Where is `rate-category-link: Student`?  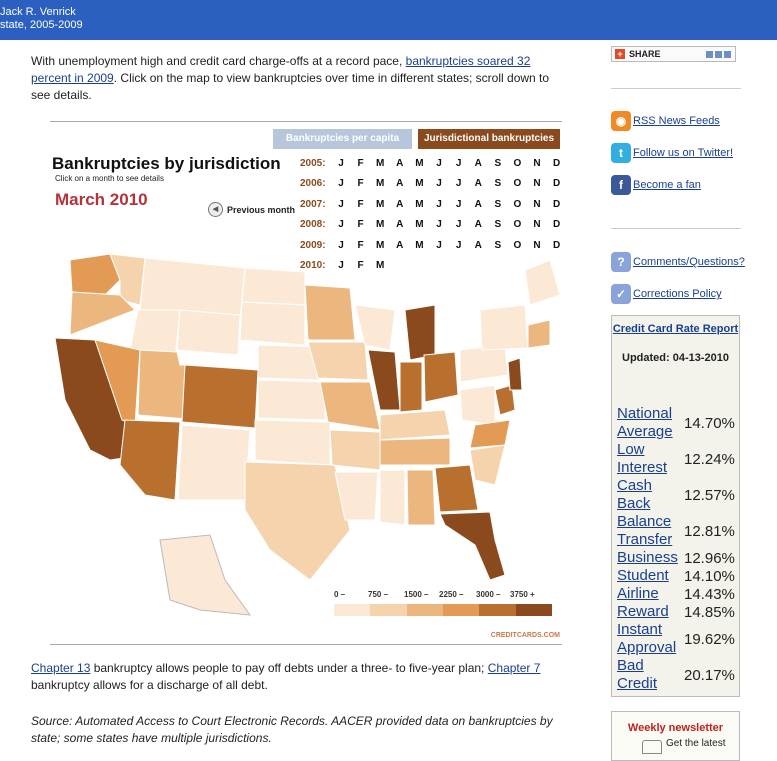 rate-category-link: Student is located at coordinates (643, 575).